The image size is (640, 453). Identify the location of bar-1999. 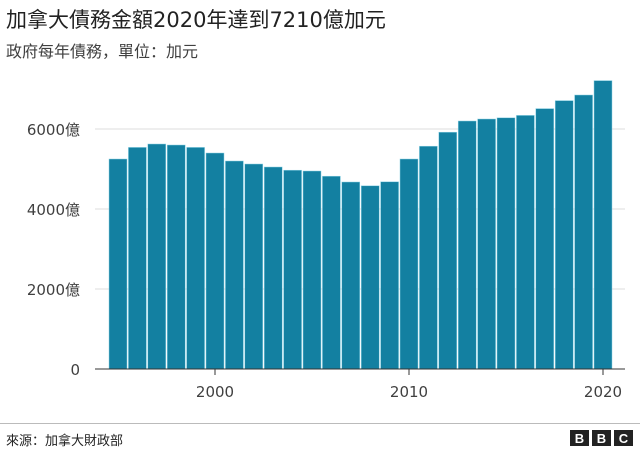
(195, 258).